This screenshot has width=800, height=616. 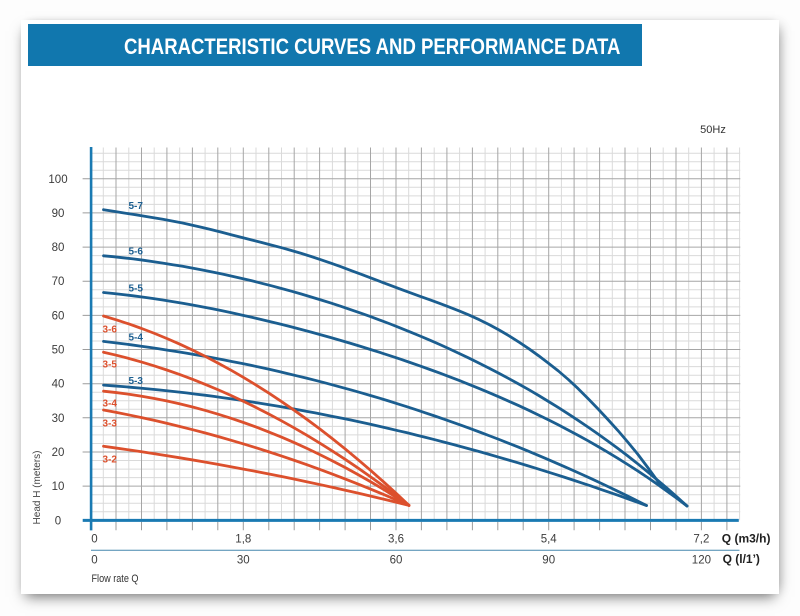 What do you see at coordinates (746, 538) in the screenshot?
I see `svg-text: Q (m3/h)` at bounding box center [746, 538].